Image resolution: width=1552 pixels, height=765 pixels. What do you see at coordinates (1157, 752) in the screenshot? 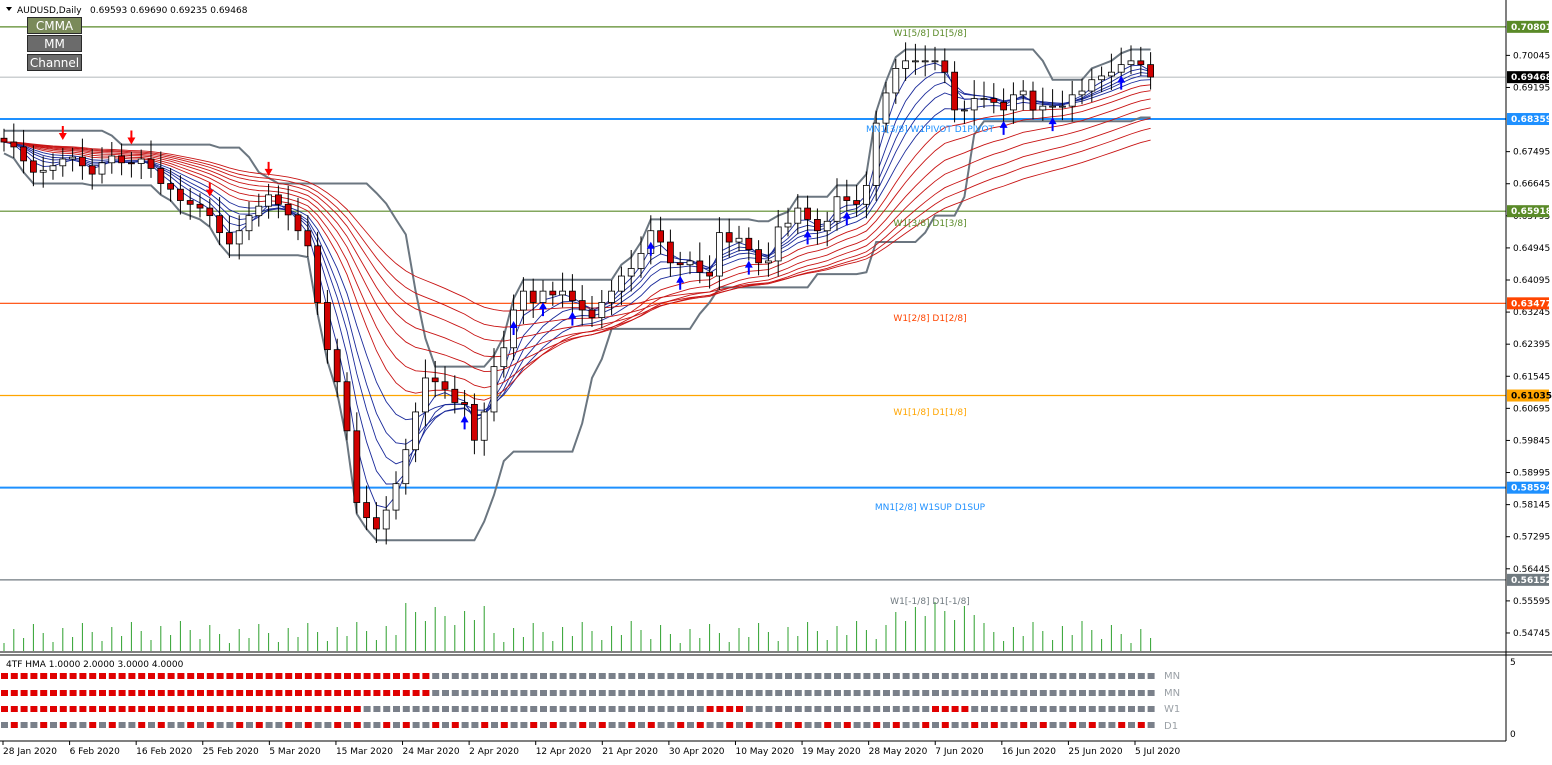
I see `time-tick-label: 5 Jul 2020` at bounding box center [1157, 752].